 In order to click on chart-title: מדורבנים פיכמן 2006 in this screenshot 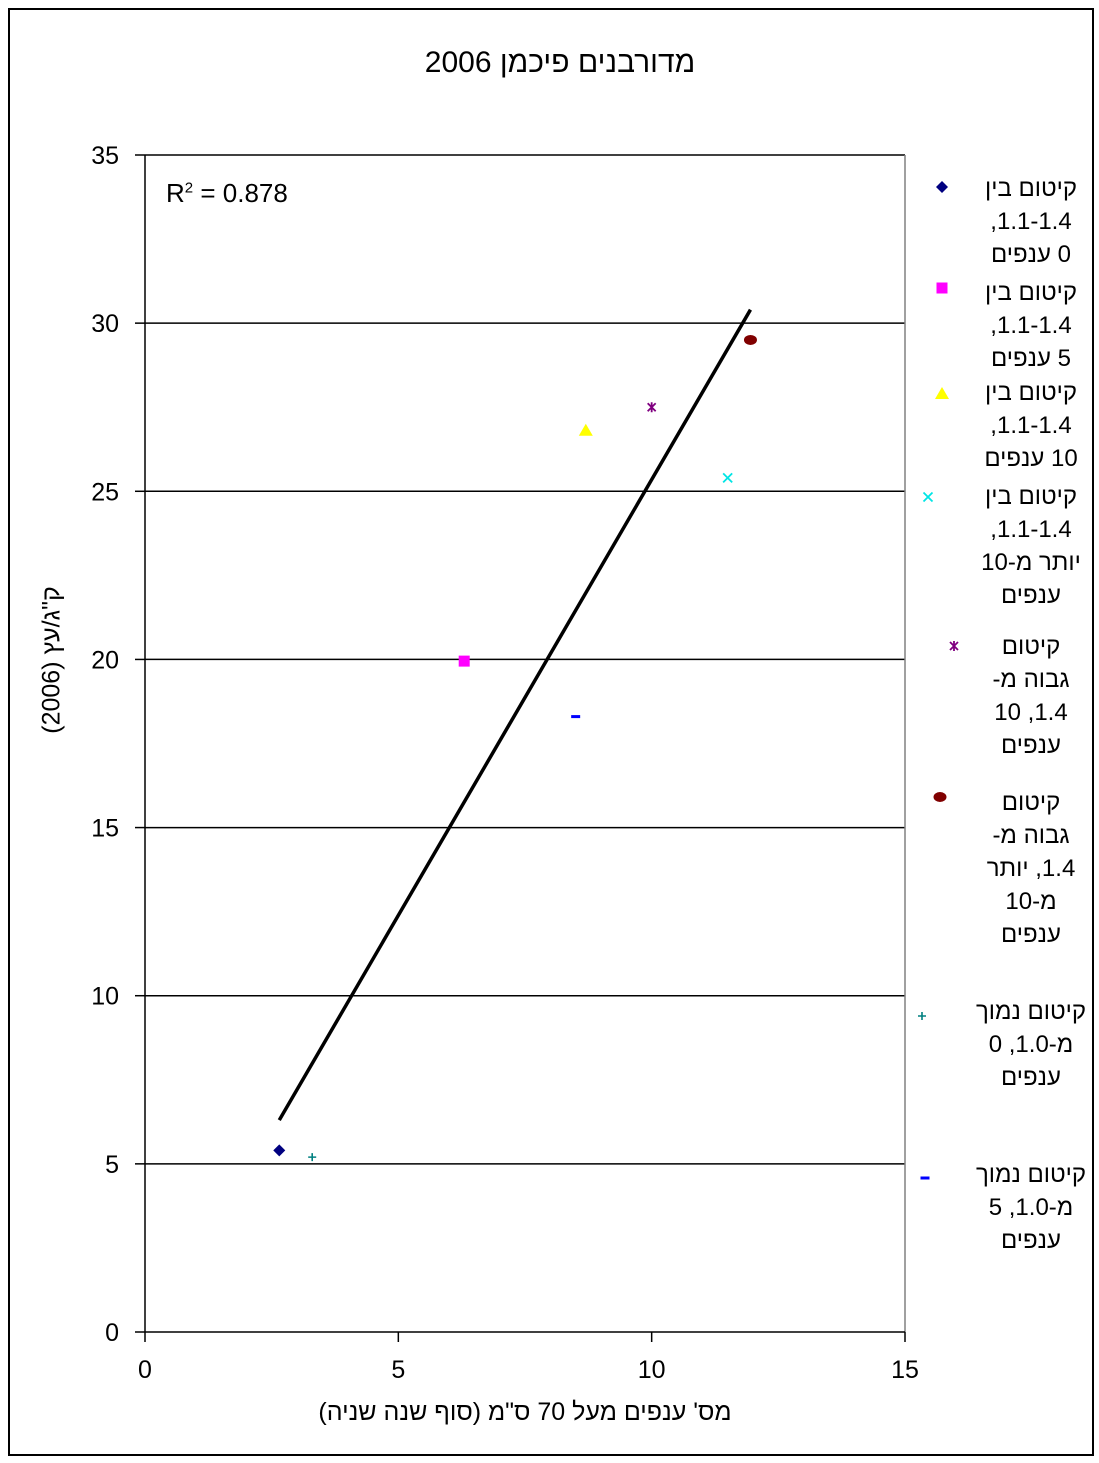, I will do `click(560, 62)`.